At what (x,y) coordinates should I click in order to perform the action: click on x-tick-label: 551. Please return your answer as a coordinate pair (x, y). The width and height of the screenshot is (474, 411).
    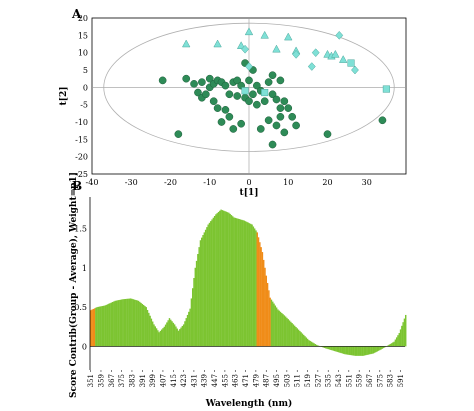
    Looking at the image, I should click on (349, 380).